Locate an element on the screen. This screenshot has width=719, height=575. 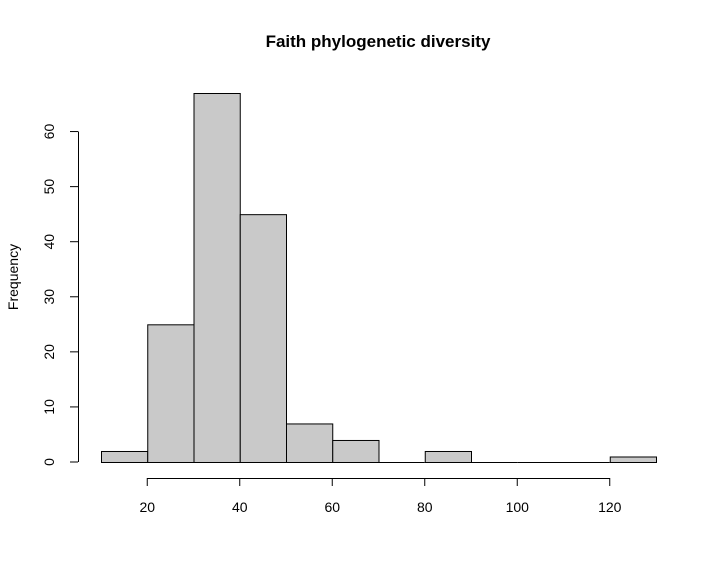
y-tick-label-30: 30 is located at coordinates (49, 297).